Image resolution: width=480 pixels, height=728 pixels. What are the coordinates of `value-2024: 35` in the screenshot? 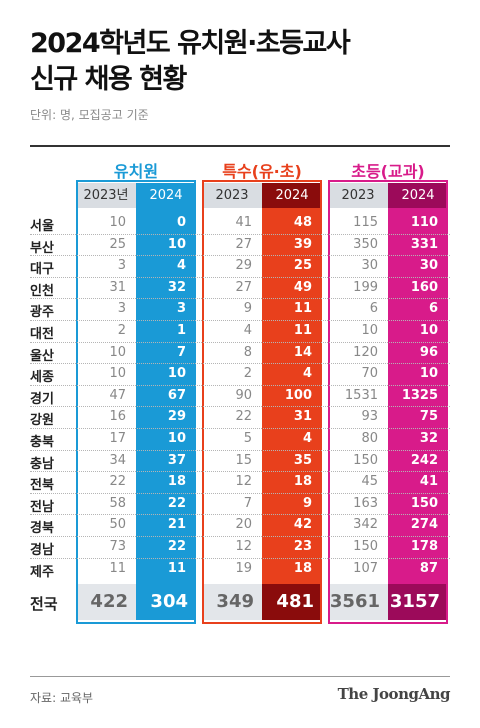 It's located at (302, 460).